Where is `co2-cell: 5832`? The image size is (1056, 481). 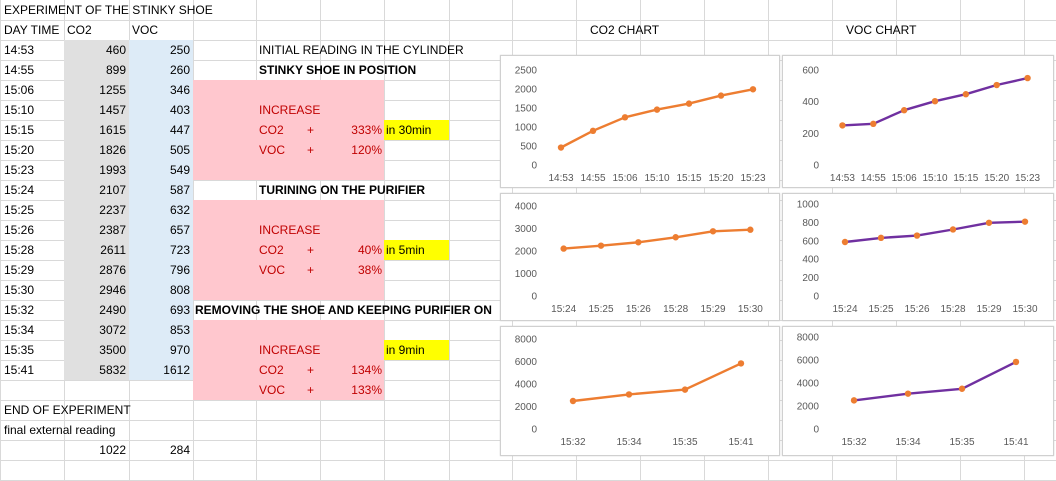 co2-cell: 5832 is located at coordinates (112, 370).